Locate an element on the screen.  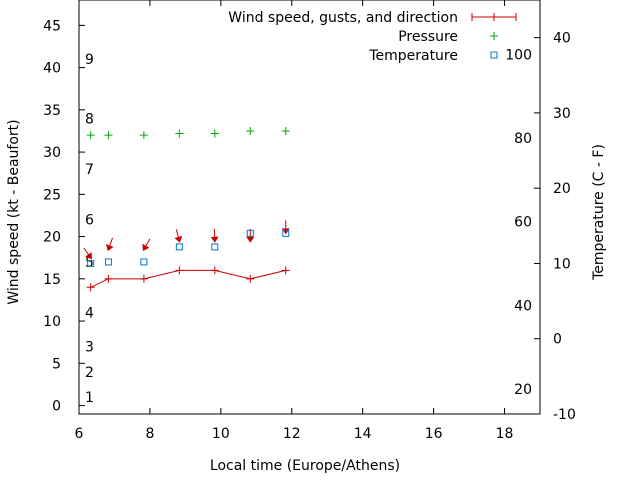
beaufort-label: 5 is located at coordinates (89, 263).